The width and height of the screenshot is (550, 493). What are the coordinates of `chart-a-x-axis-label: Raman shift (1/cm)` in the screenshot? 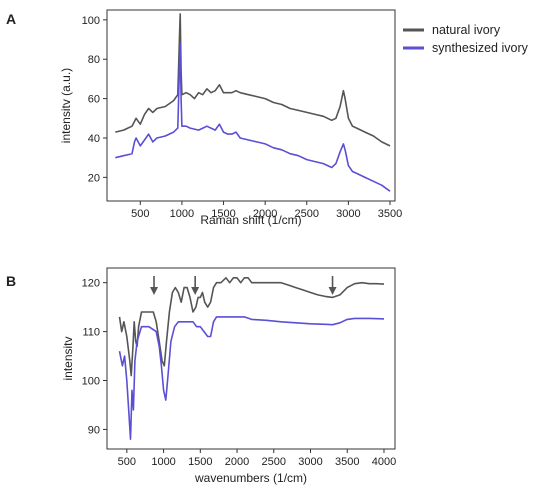 It's located at (250, 220).